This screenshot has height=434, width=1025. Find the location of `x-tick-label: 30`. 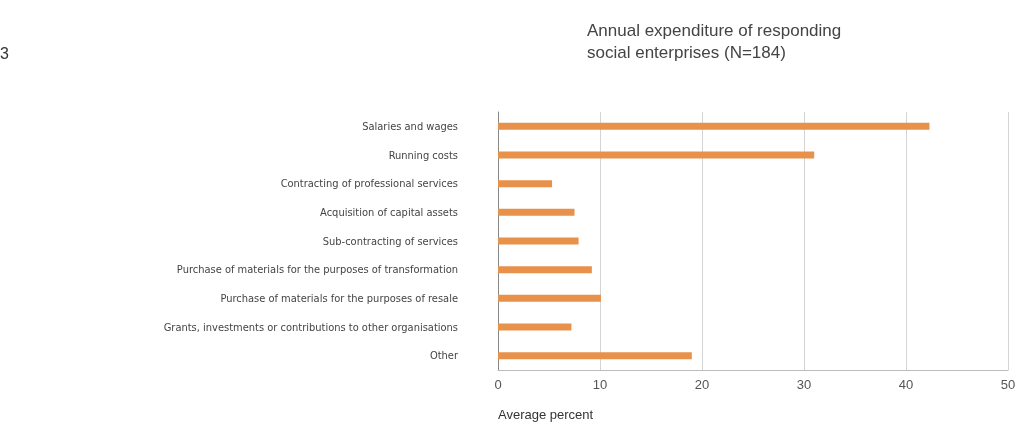

x-tick-label: 30 is located at coordinates (804, 384).